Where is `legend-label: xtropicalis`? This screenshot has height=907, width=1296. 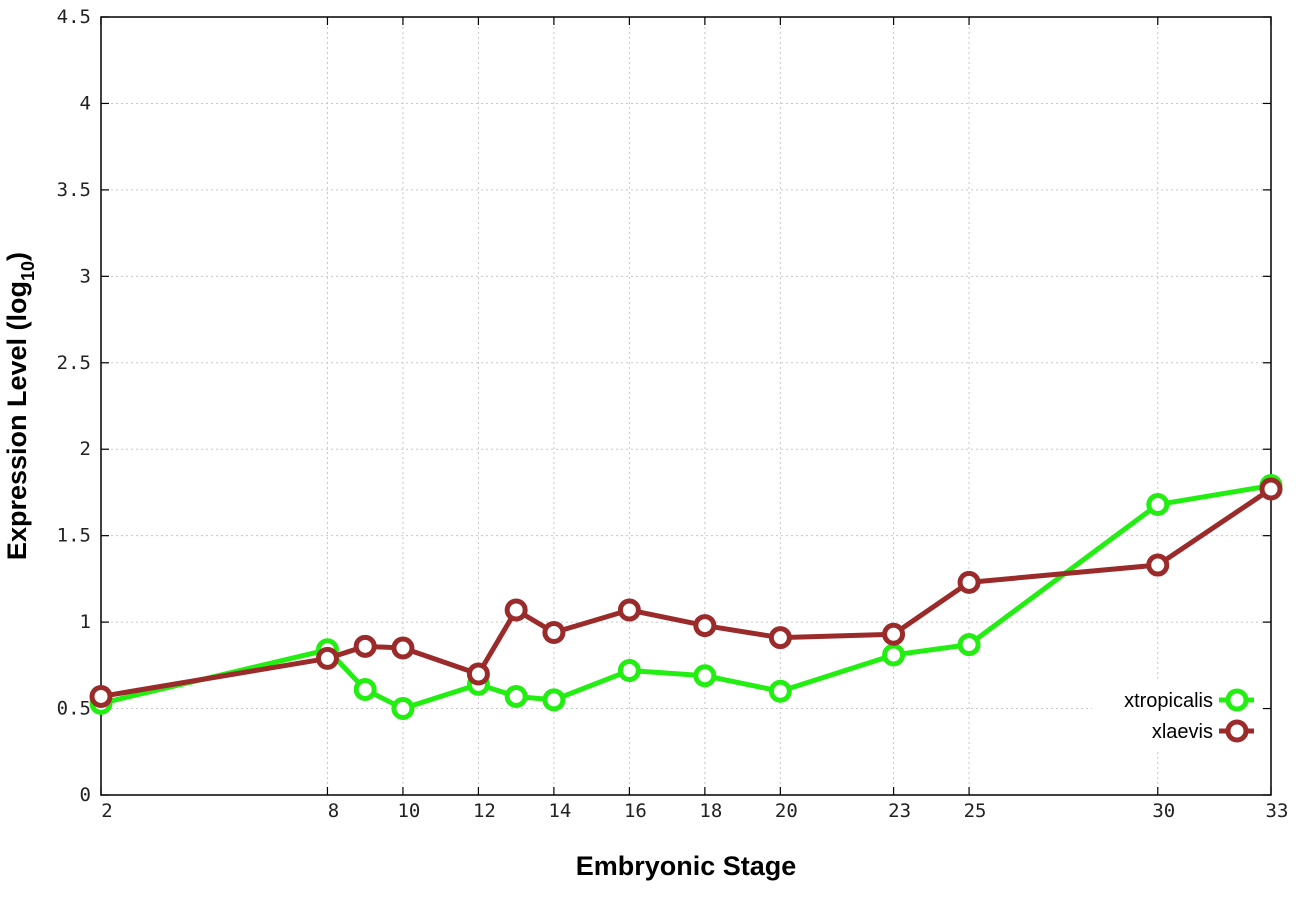 legend-label: xtropicalis is located at coordinates (1168, 701).